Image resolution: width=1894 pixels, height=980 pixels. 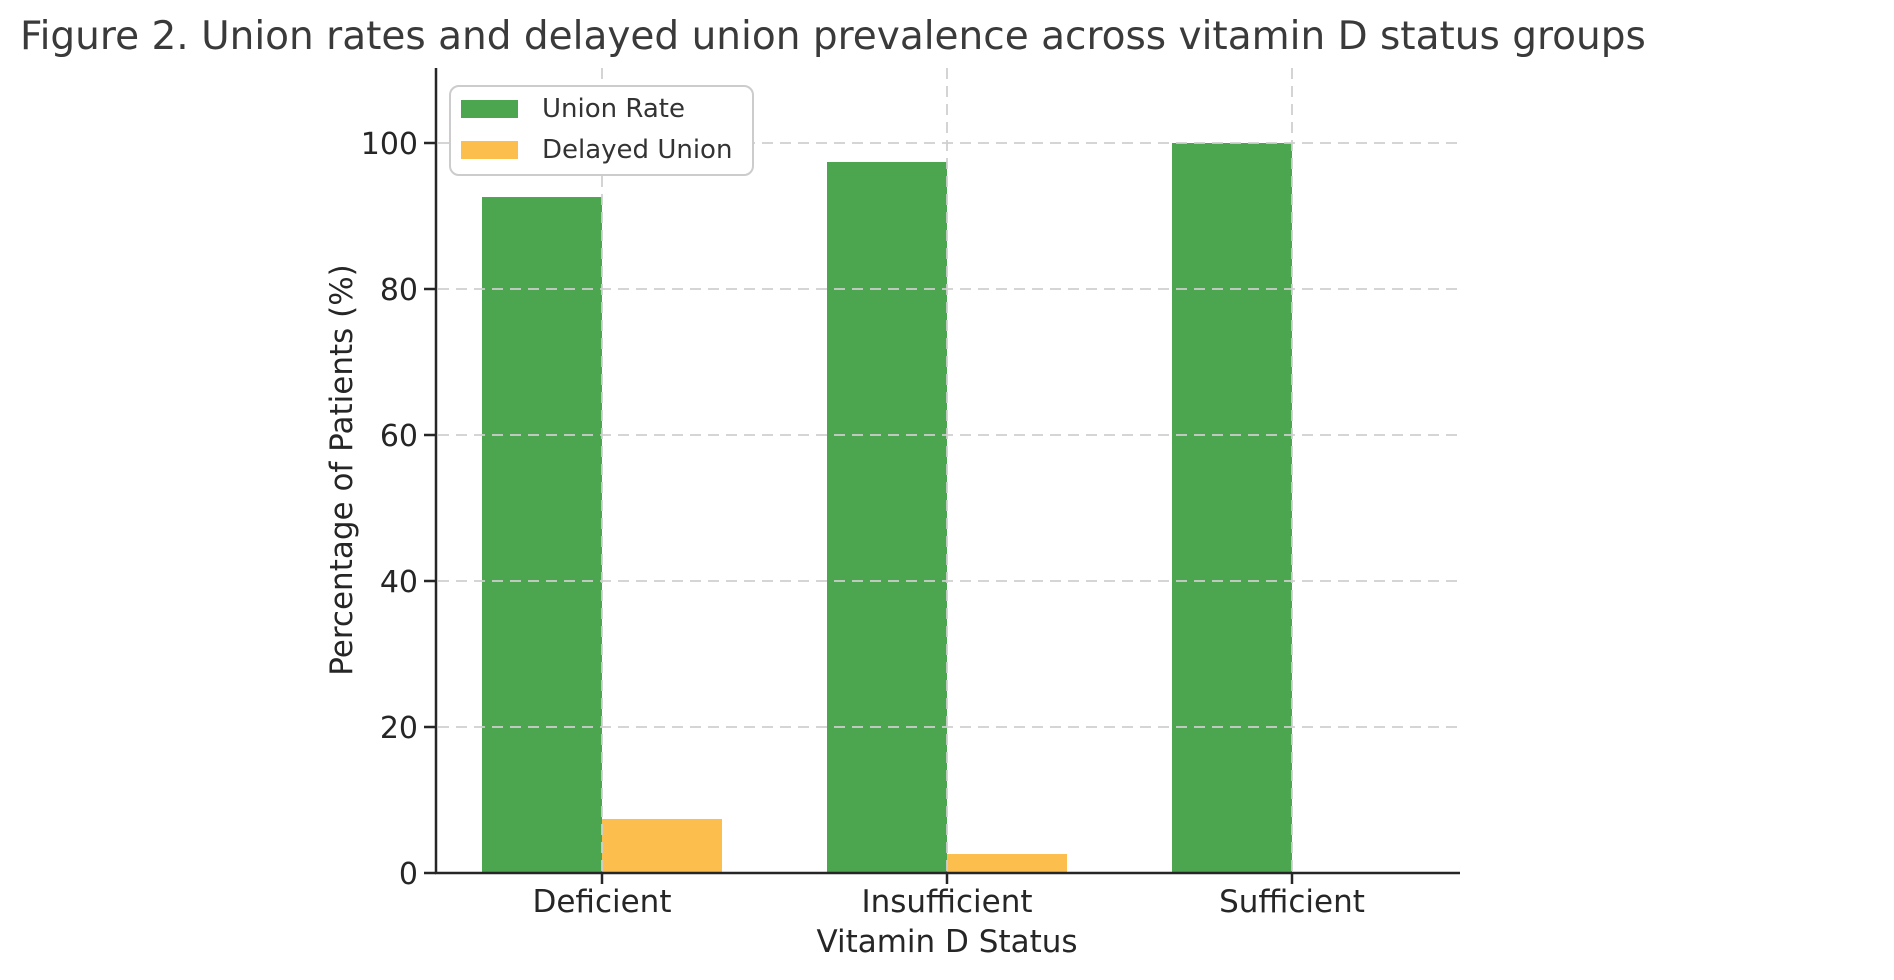 I want to click on y-tick-label-100: 100, so click(x=389, y=144).